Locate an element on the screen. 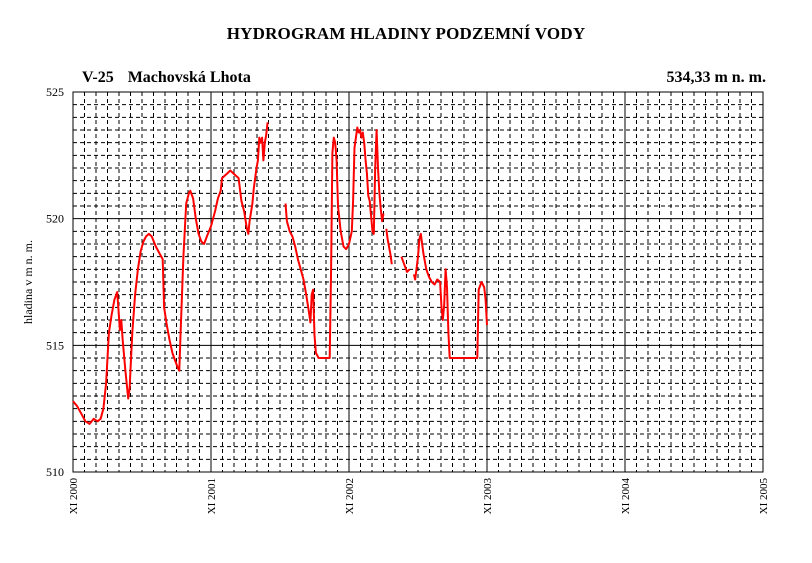 This screenshot has width=812, height=563. station-name: Machovská Lhota is located at coordinates (189, 77).